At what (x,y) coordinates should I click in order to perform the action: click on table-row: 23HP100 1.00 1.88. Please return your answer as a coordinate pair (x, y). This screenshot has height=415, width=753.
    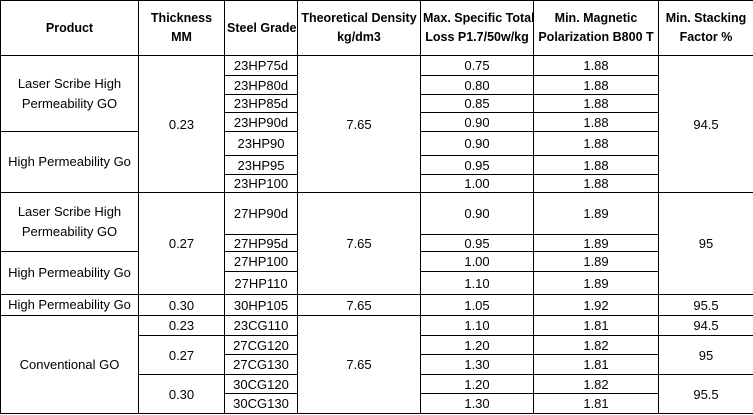
    Looking at the image, I should click on (377, 183).